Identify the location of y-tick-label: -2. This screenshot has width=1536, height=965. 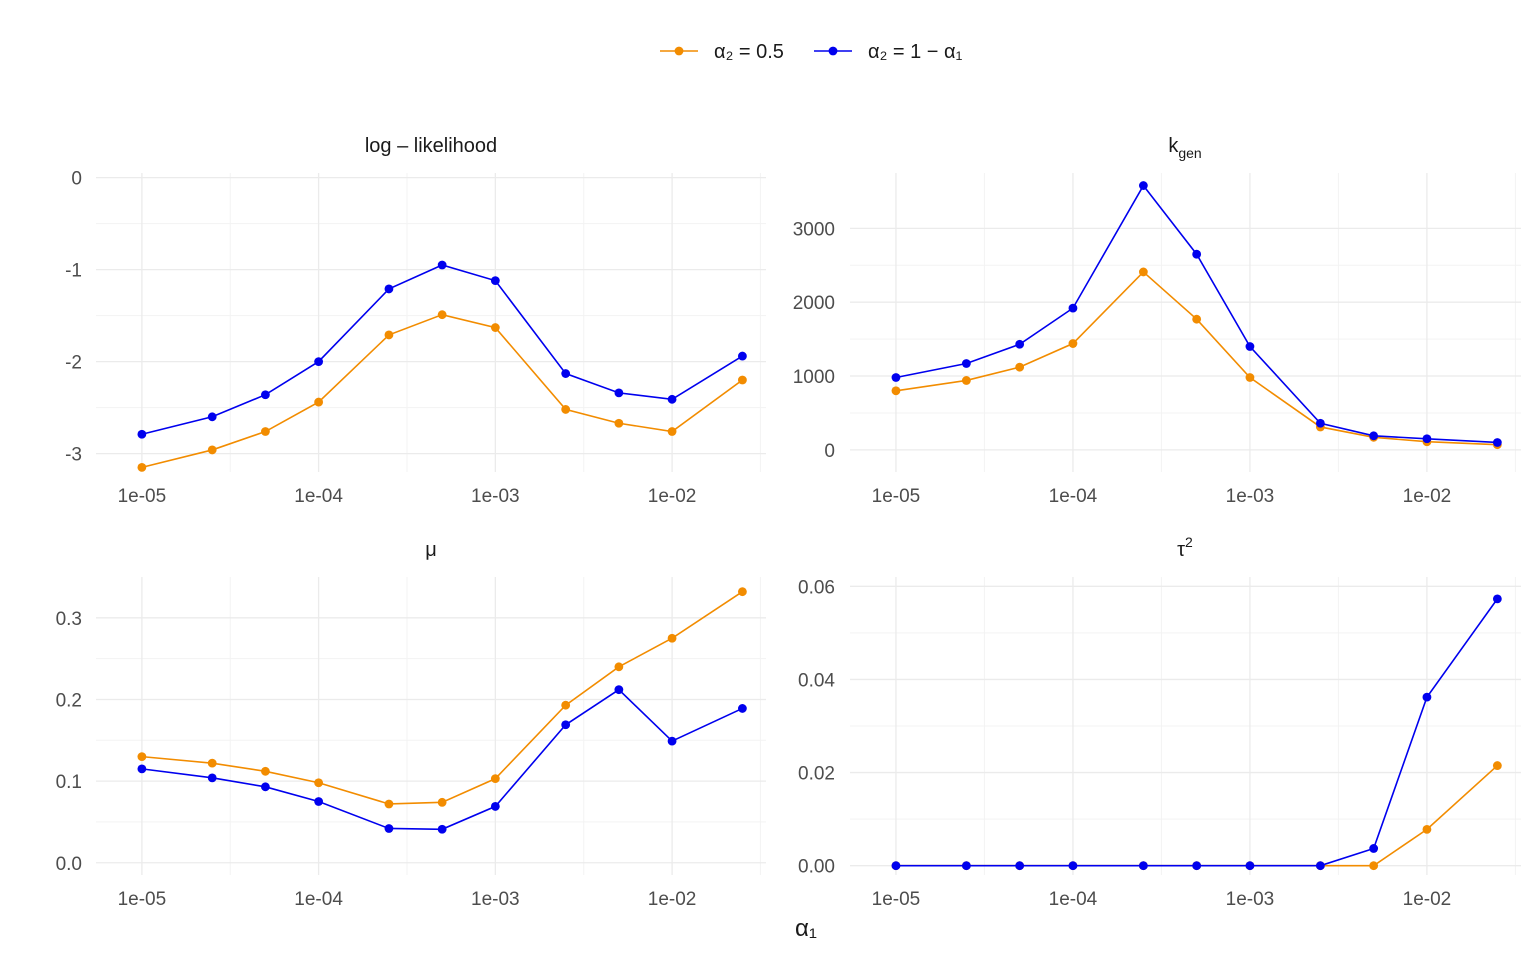
(73, 363).